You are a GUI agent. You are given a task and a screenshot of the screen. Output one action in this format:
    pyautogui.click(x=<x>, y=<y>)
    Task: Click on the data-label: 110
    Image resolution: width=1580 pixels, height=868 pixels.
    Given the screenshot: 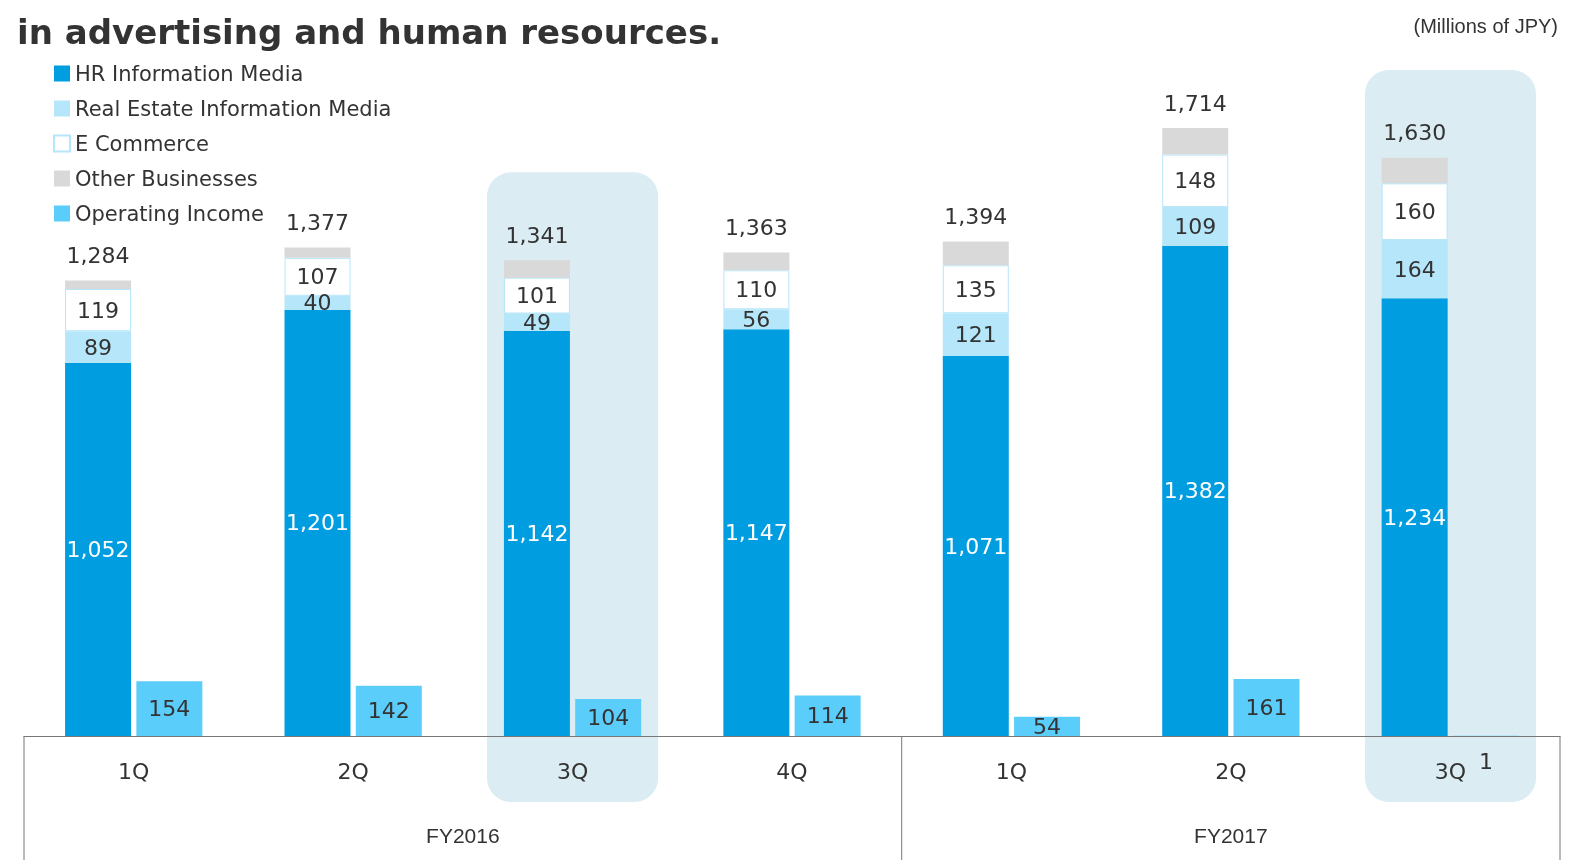 What is the action you would take?
    pyautogui.click(x=756, y=290)
    